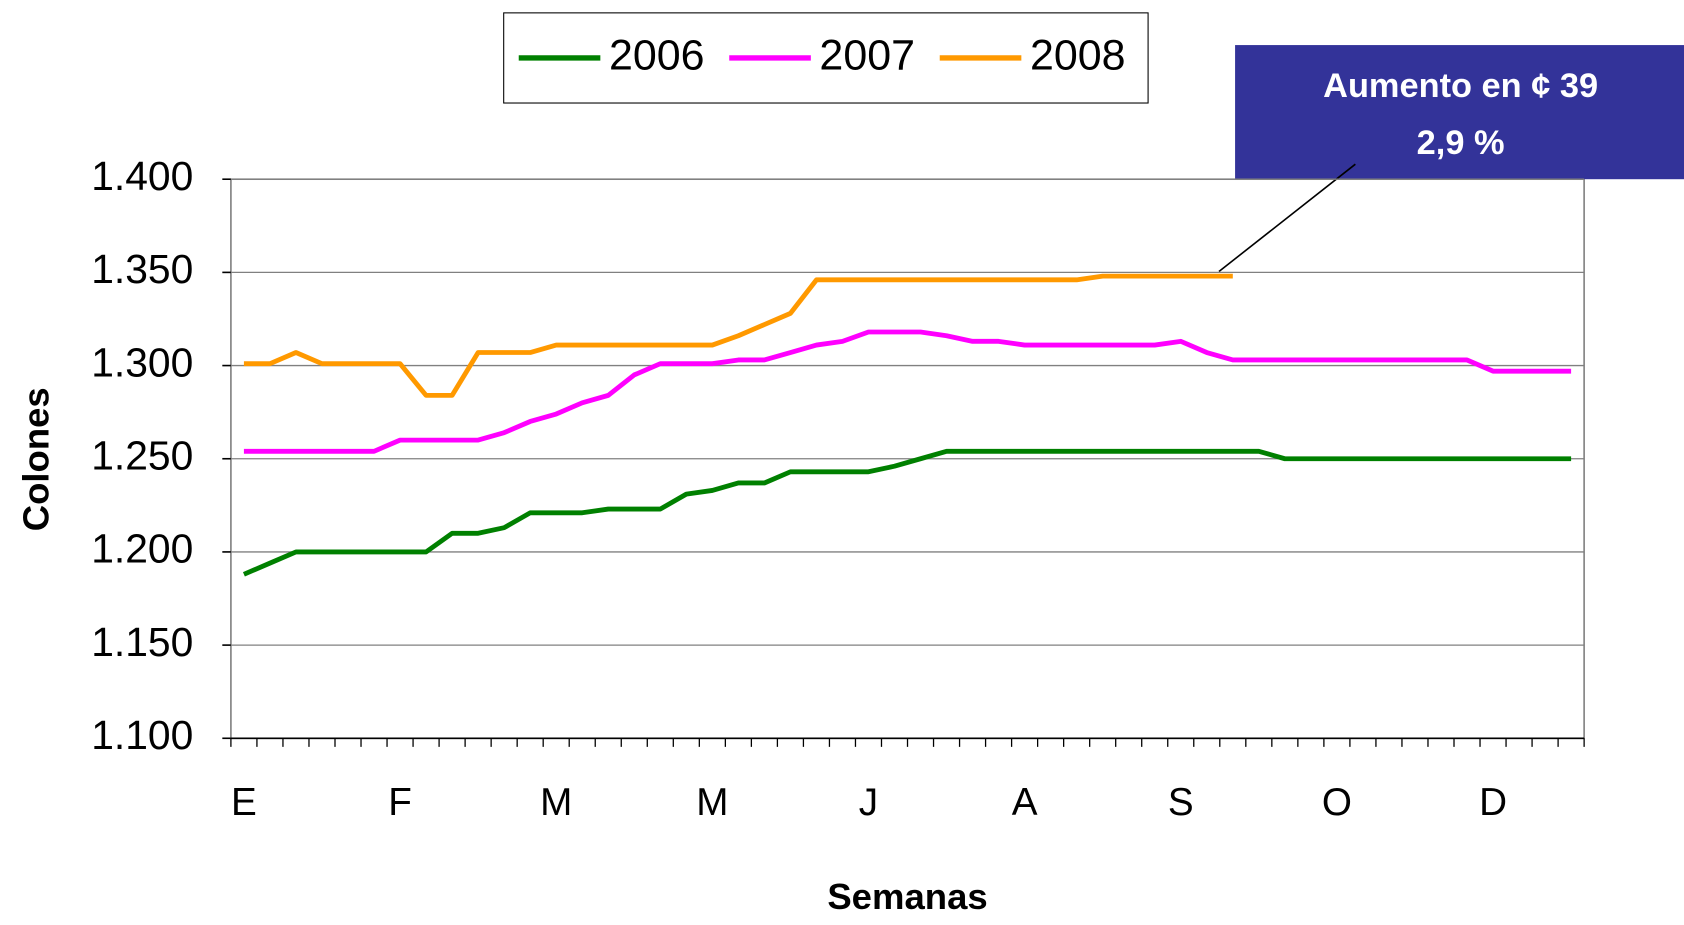 The width and height of the screenshot is (1684, 925). What do you see at coordinates (244, 802) in the screenshot?
I see `x-tick-label: E` at bounding box center [244, 802].